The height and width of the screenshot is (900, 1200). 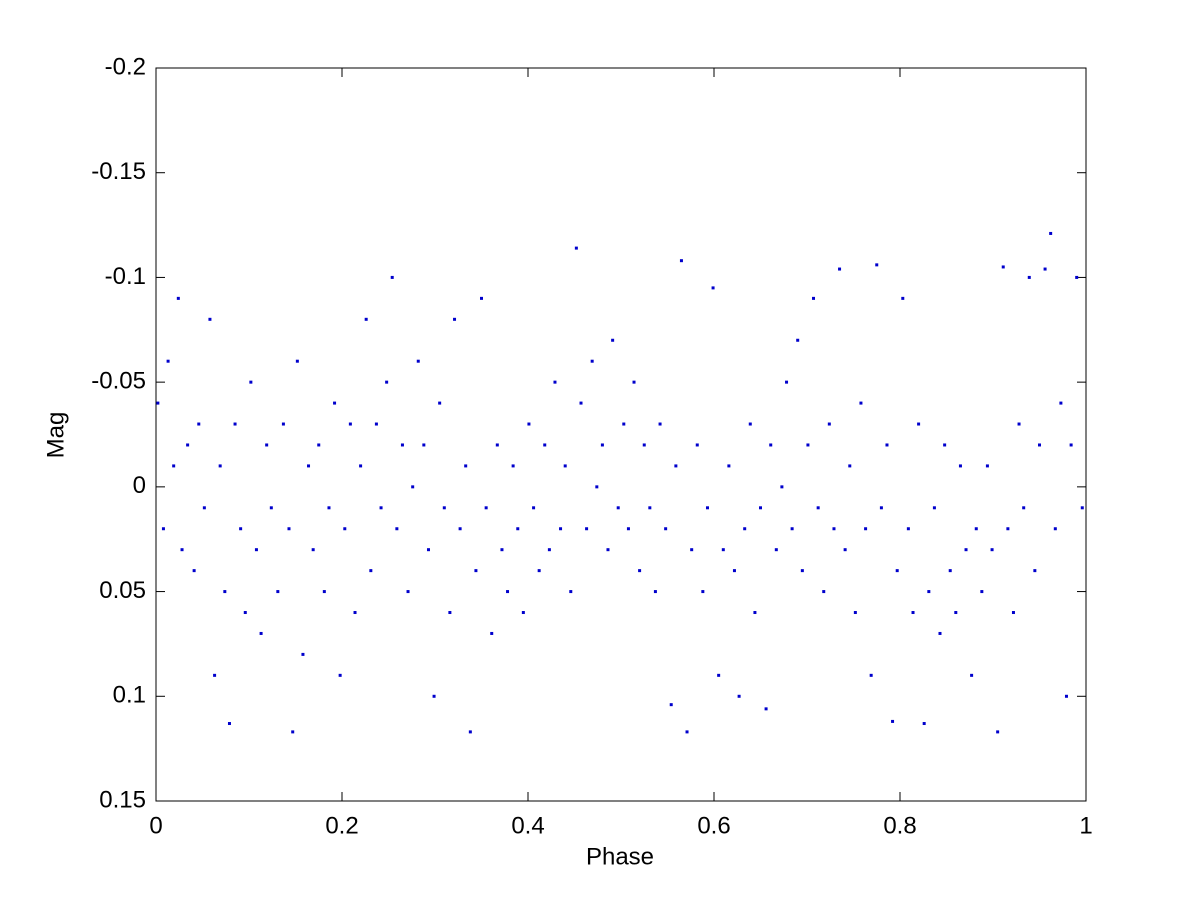 I want to click on y-tick-label: 0.1, so click(x=129, y=695).